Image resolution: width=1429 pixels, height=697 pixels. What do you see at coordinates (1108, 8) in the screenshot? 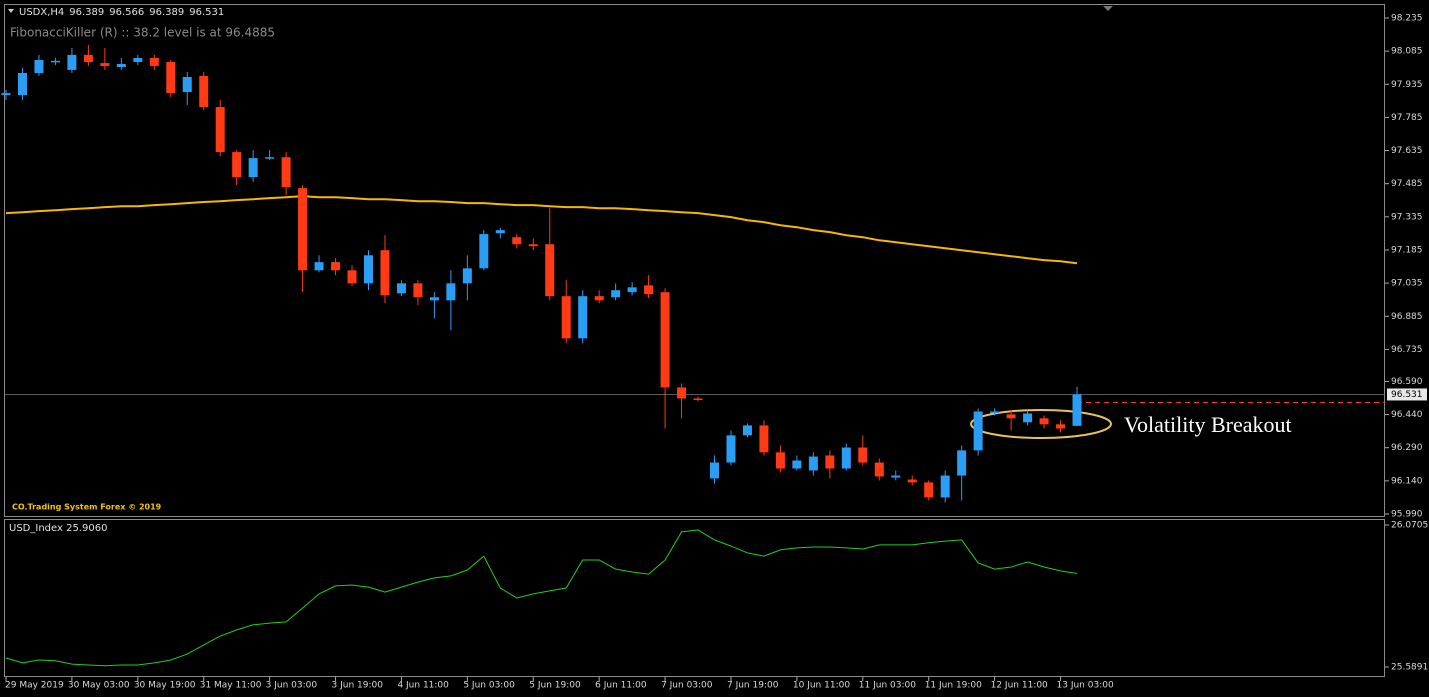
I see `shift-marker` at bounding box center [1108, 8].